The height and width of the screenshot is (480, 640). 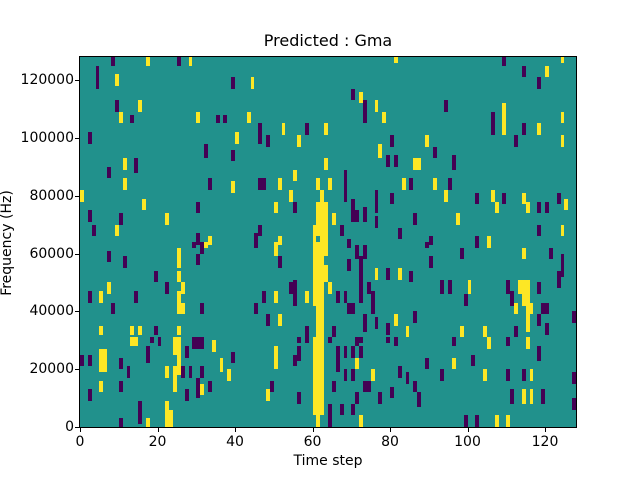 I want to click on y-axis-label: Frequency (Hz), so click(x=7, y=243).